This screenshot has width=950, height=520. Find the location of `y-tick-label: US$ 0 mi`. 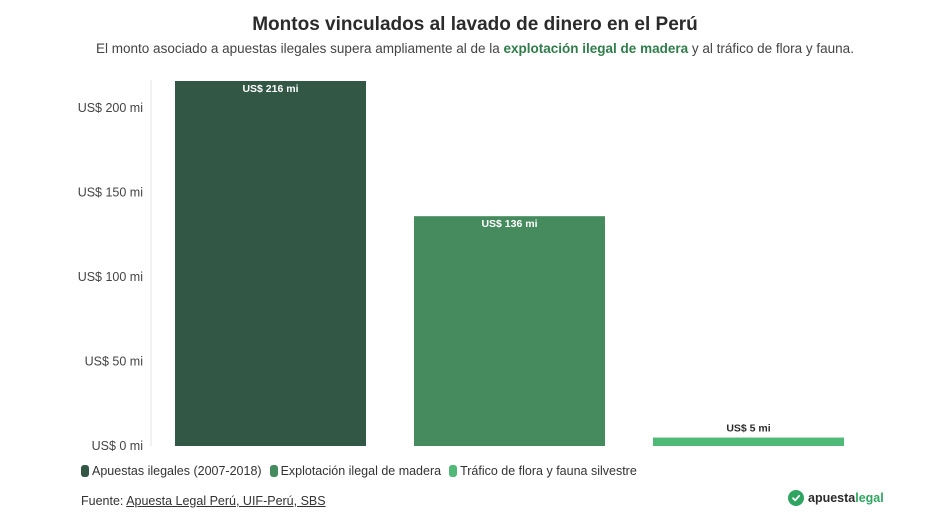

y-tick-label: US$ 0 mi is located at coordinates (117, 446).